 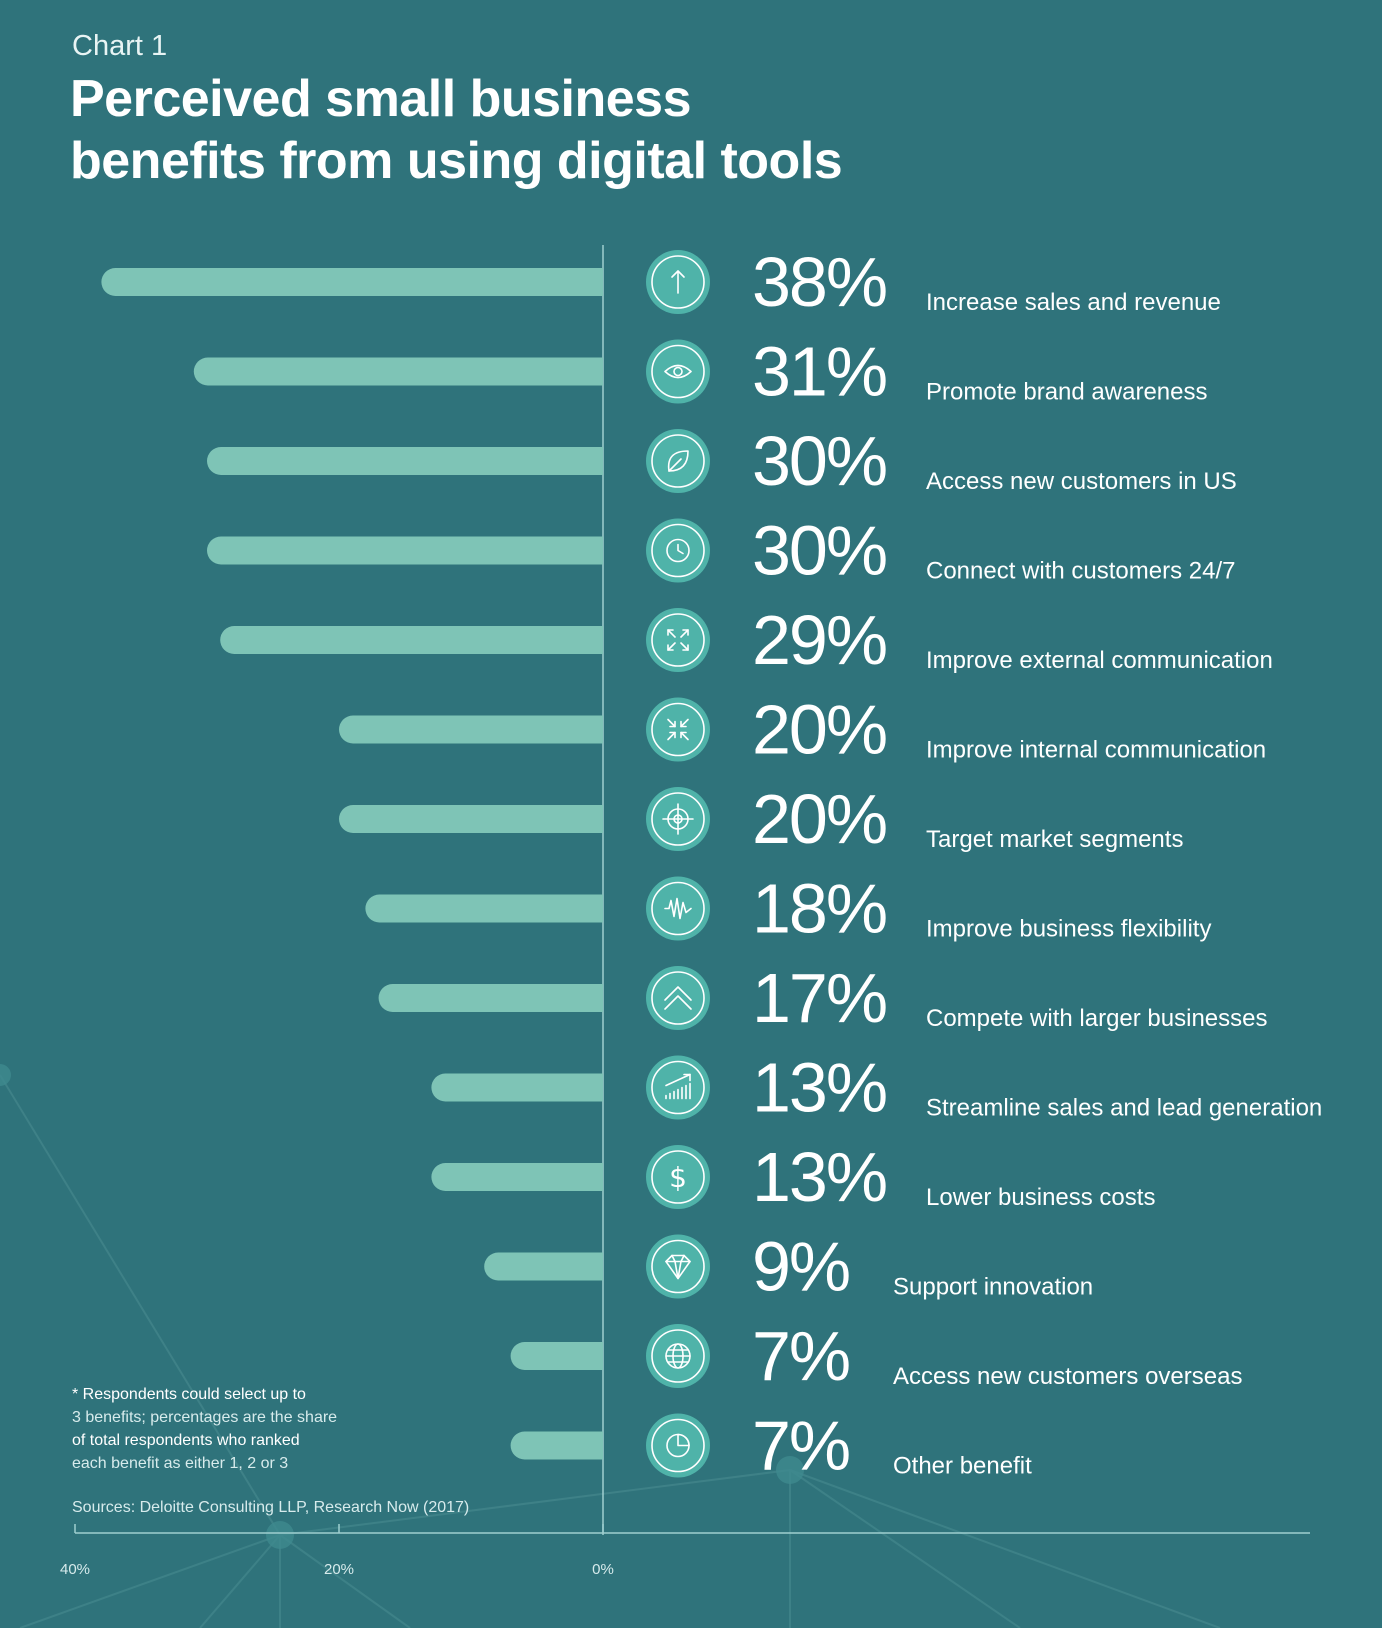 What do you see at coordinates (962, 1466) in the screenshot?
I see `category-label-14: Other benefit` at bounding box center [962, 1466].